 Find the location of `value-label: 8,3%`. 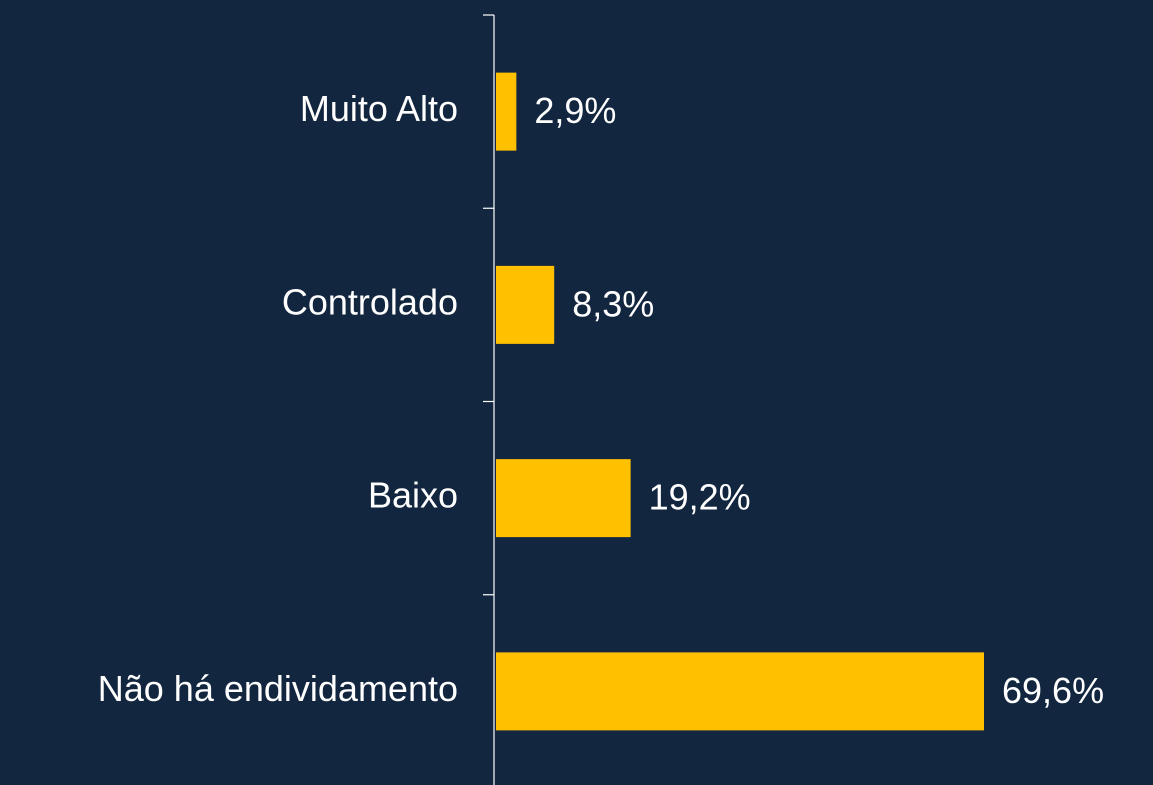

value-label: 8,3% is located at coordinates (613, 303).